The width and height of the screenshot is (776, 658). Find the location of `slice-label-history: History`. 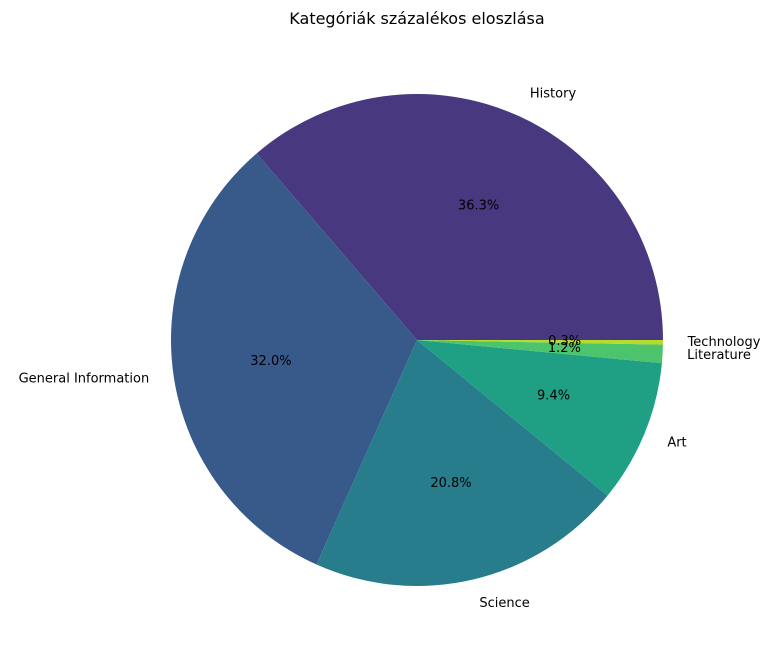

slice-label-history: History is located at coordinates (553, 94).